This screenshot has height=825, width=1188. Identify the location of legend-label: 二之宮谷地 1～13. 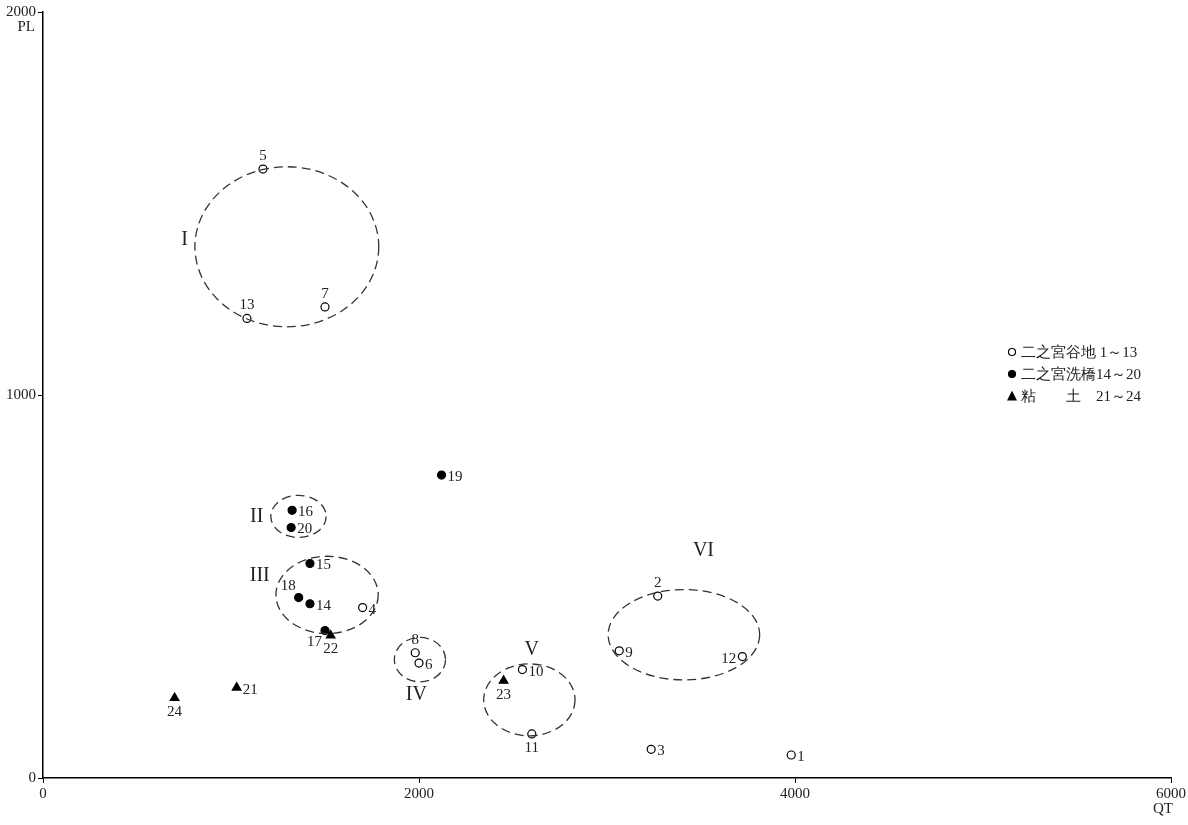
(1079, 353).